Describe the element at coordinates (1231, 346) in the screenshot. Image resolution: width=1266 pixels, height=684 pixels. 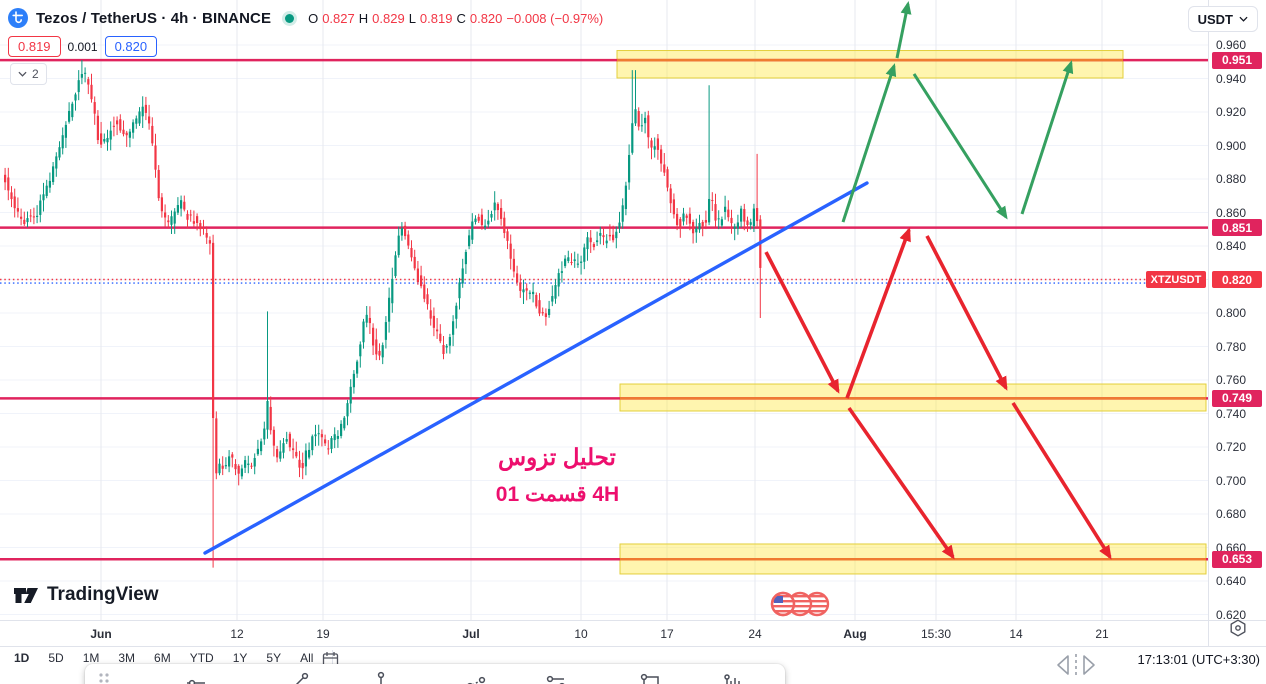
I see `price-tick-label: 0.780` at that location.